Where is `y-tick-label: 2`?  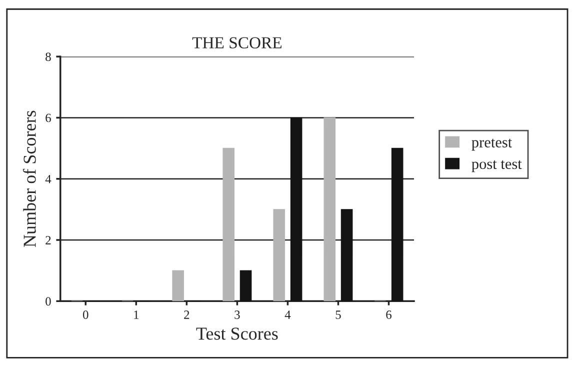
y-tick-label: 2 is located at coordinates (48, 240).